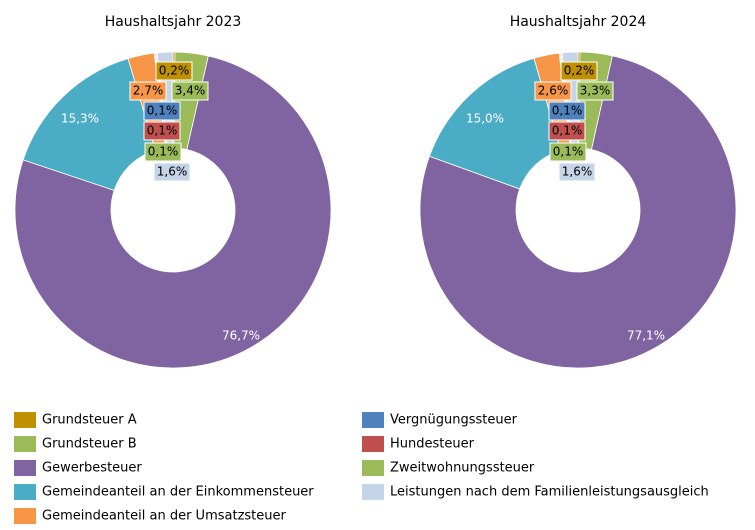  Describe the element at coordinates (646, 336) in the screenshot. I see `value-label: 77,1%` at that location.